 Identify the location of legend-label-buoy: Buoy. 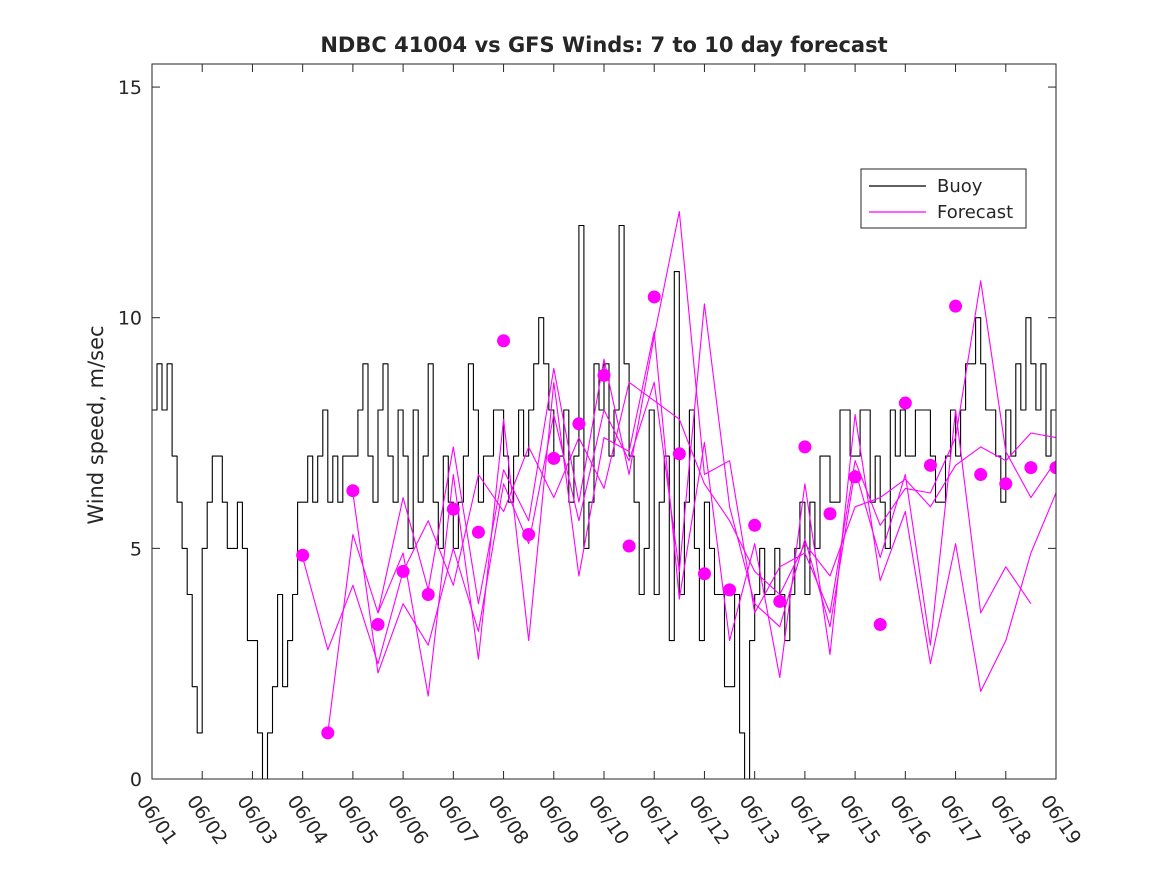
(960, 186).